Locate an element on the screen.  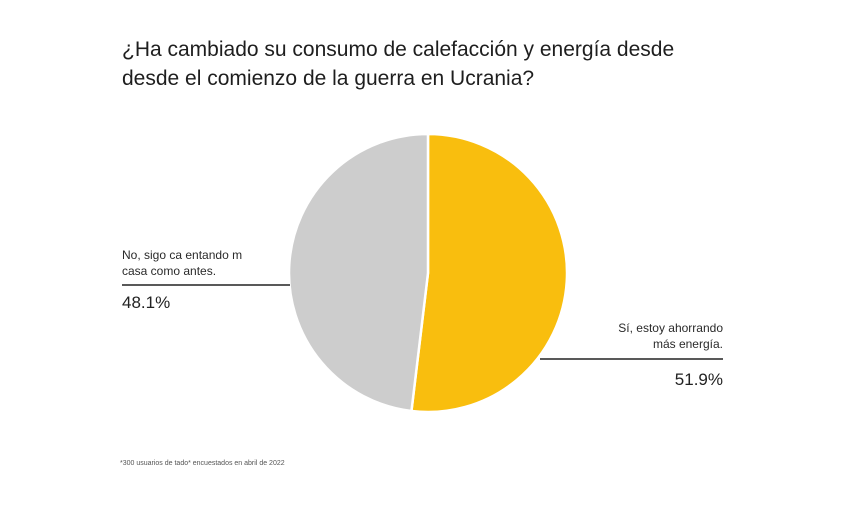
slice-label-no-line-2: casa como antes. is located at coordinates (169, 271).